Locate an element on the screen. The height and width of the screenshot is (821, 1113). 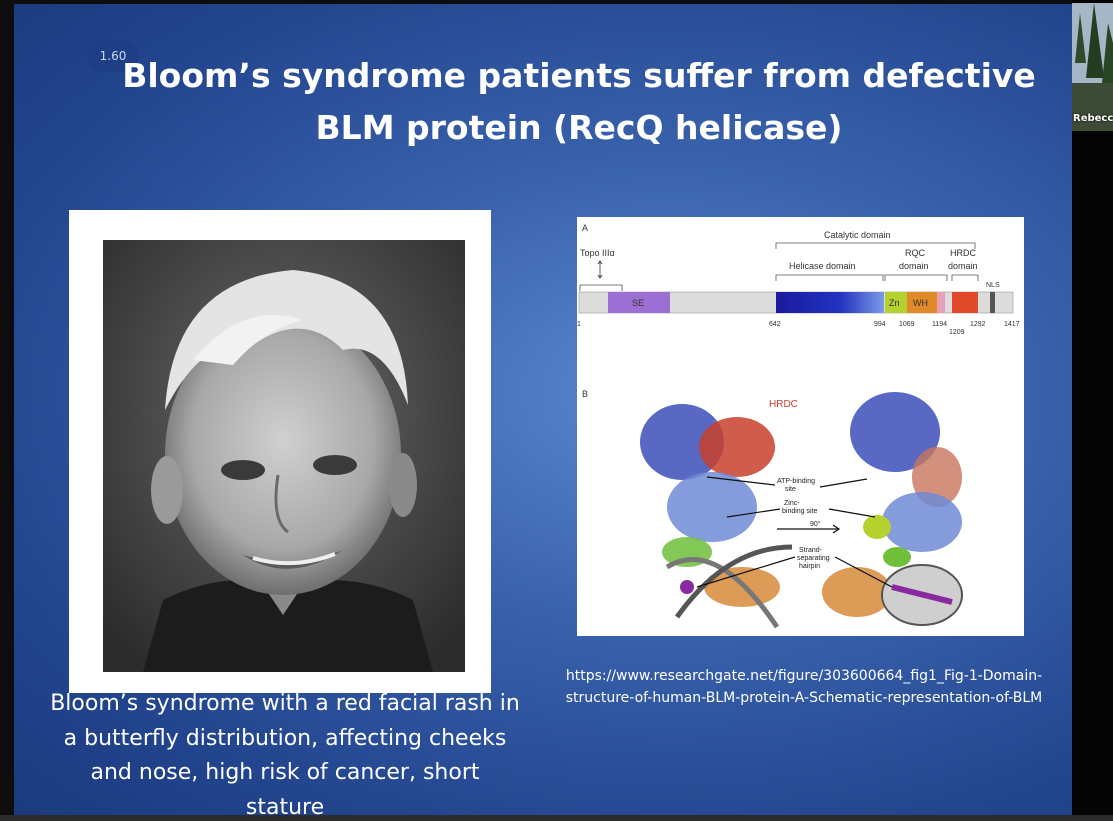
bottom-edge-bar is located at coordinates (556, 818).